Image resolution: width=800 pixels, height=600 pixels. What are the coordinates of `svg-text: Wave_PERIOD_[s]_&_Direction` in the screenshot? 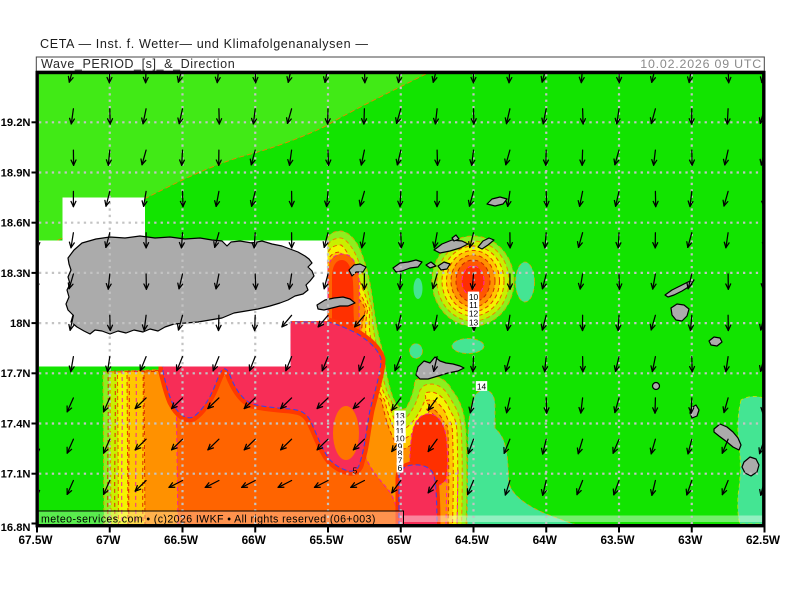 It's located at (138, 64).